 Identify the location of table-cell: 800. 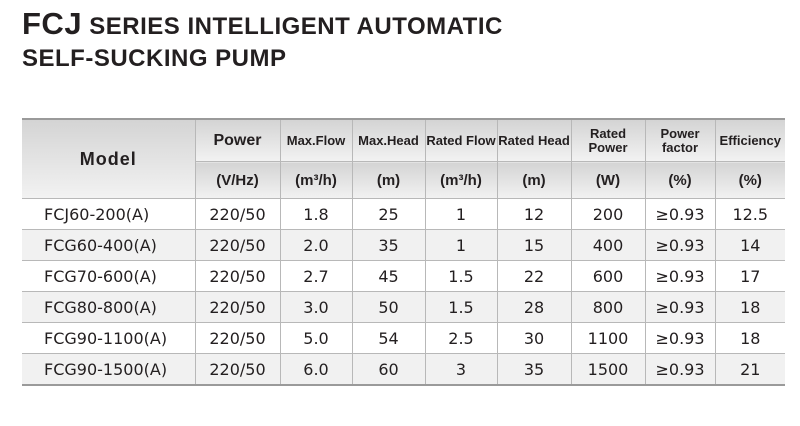
(608, 307).